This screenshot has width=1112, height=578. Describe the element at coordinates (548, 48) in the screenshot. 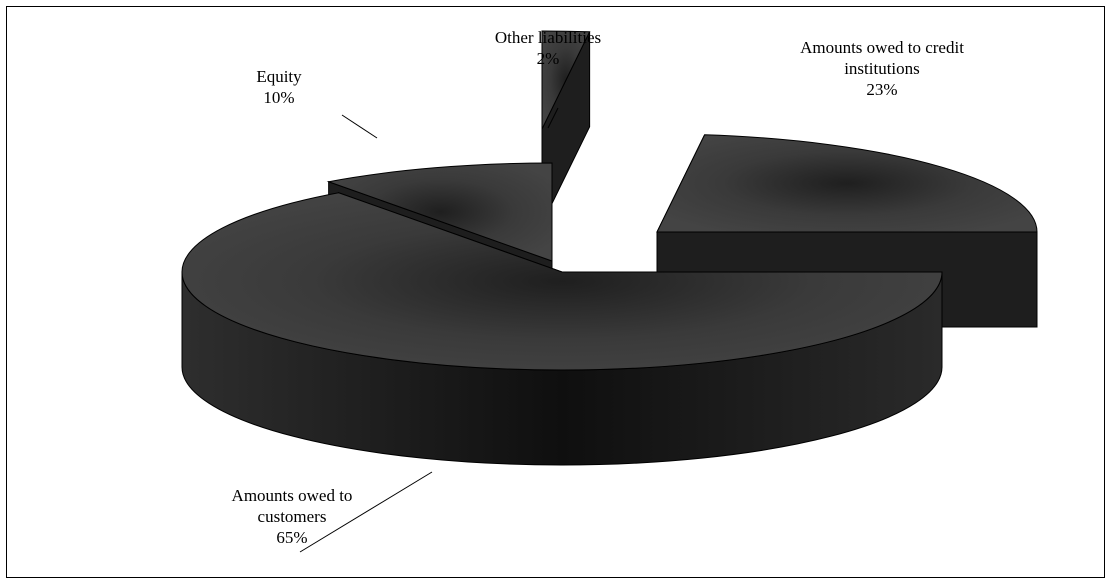

I see `slice-label-0: Other liabilities 2%` at that location.